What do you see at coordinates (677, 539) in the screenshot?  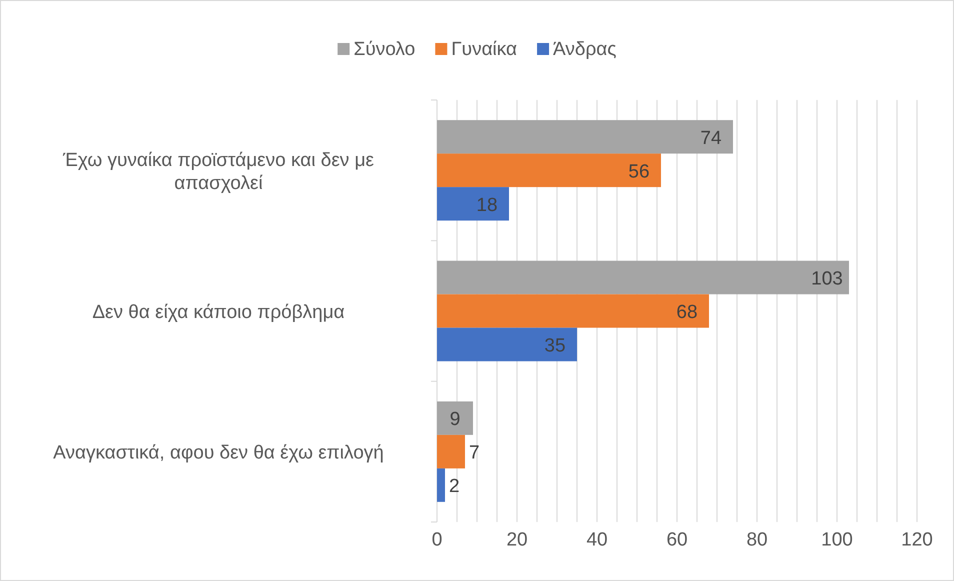 I see `x-tick-label: 60` at bounding box center [677, 539].